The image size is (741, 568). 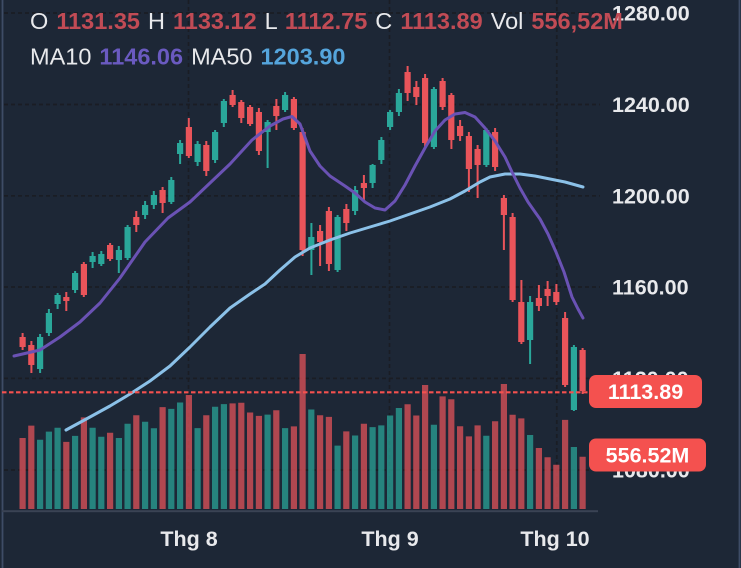 I want to click on svg-text: Thg 8, so click(x=188, y=539).